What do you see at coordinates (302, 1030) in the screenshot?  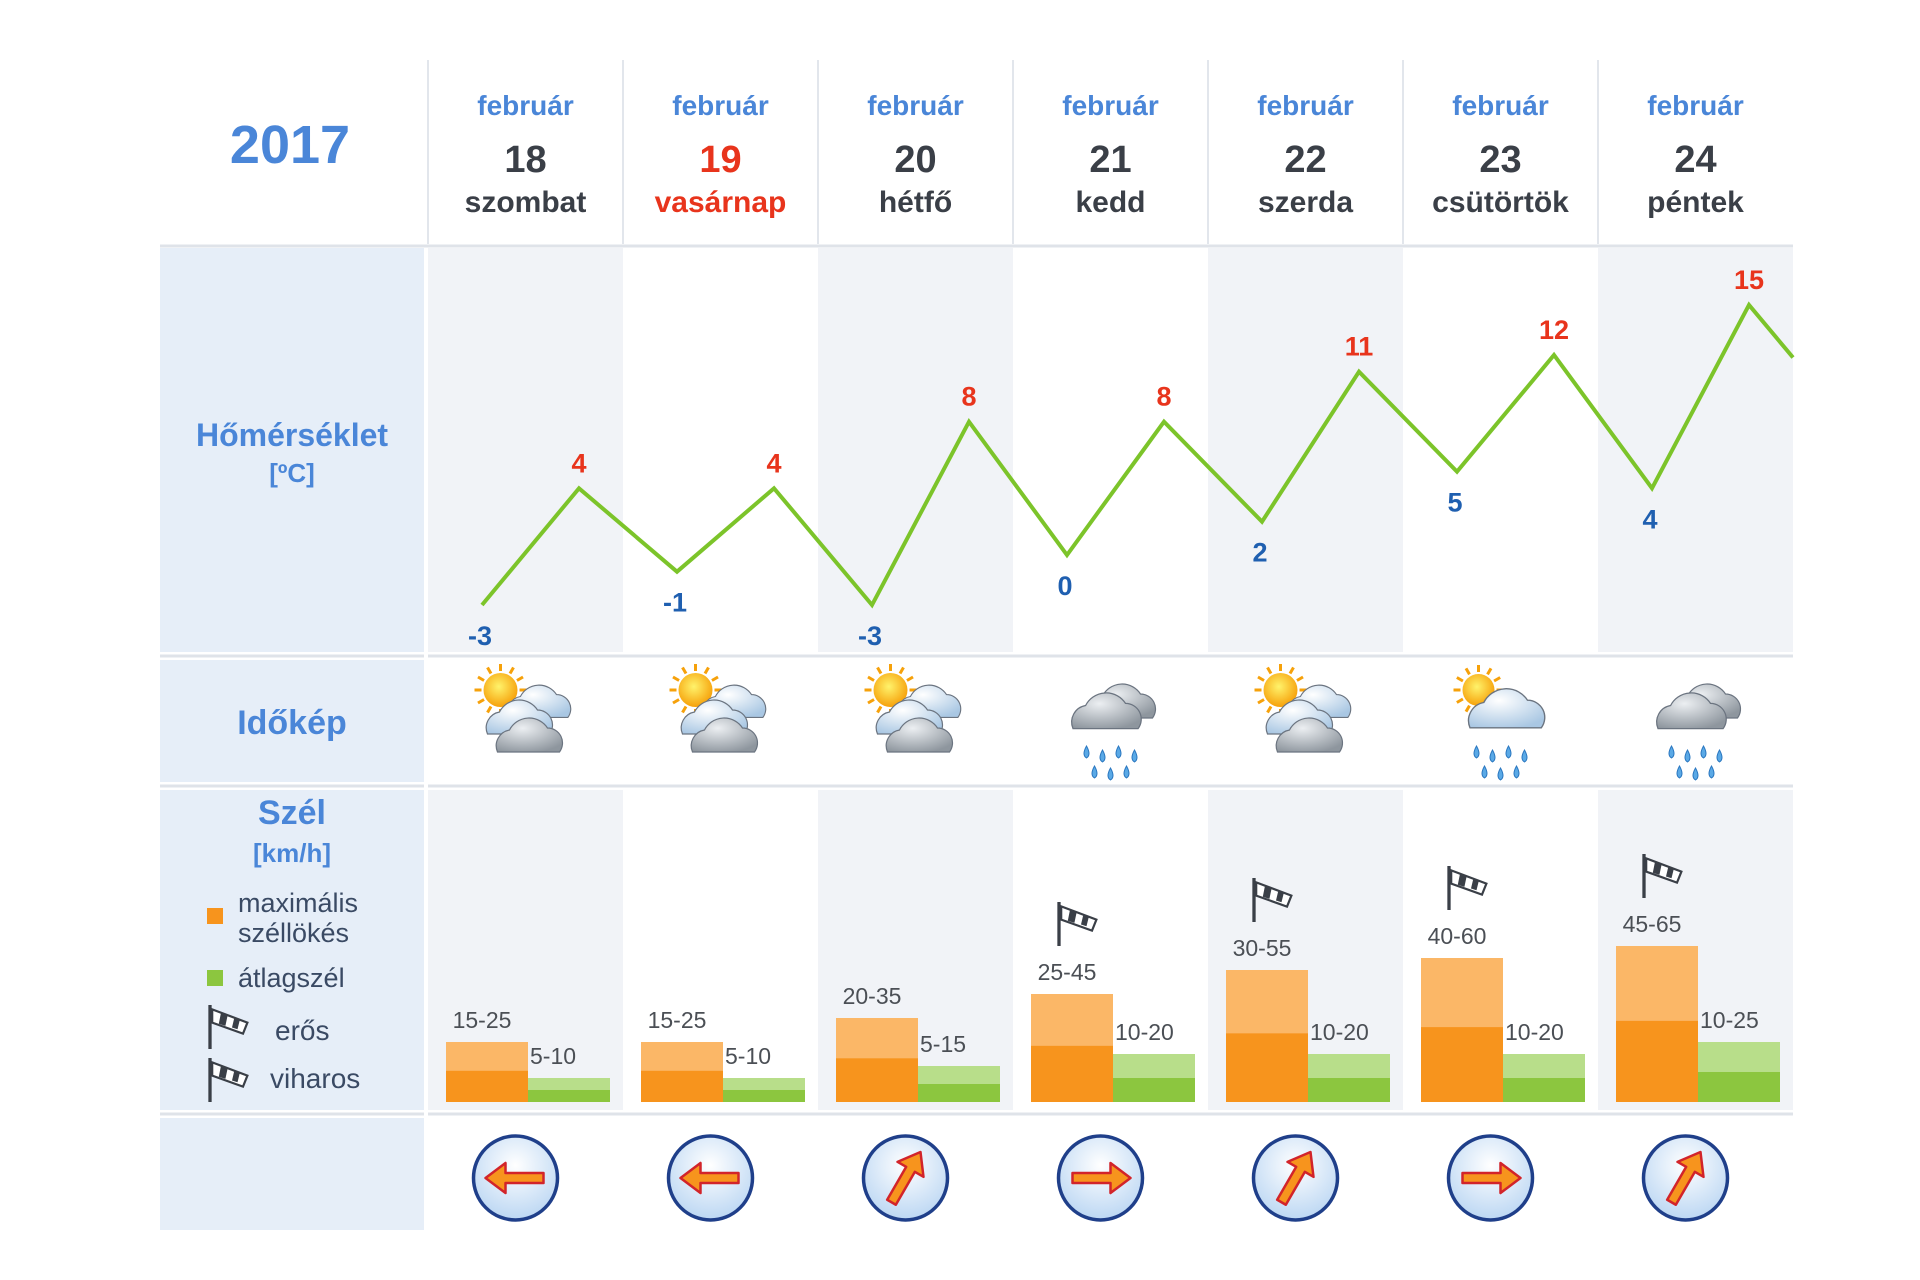 I see `legend-strong-label: erős` at bounding box center [302, 1030].